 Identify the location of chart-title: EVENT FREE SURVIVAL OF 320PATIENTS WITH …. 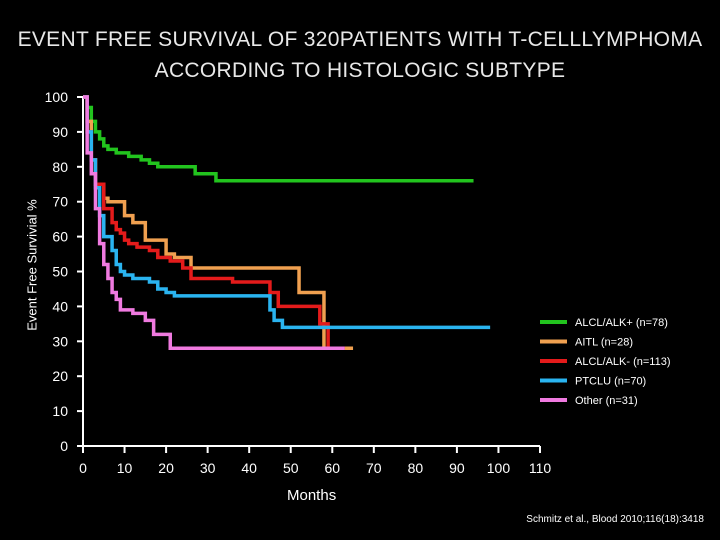
(360, 55).